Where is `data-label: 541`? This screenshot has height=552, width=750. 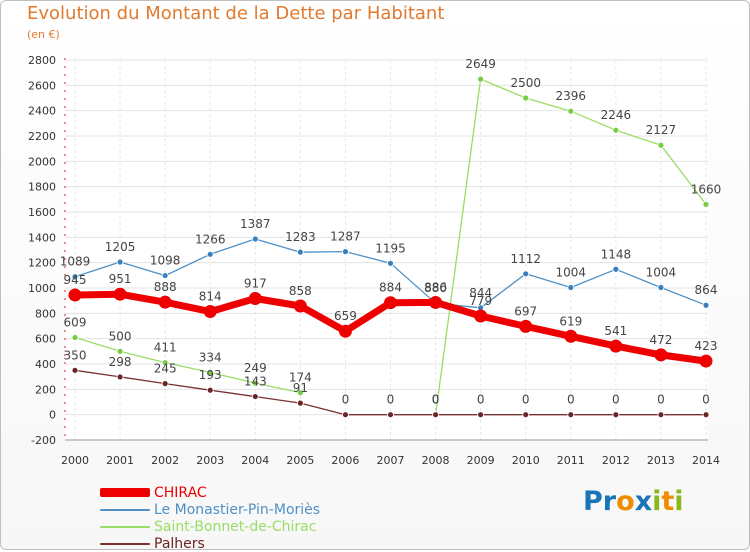 data-label: 541 is located at coordinates (615, 331).